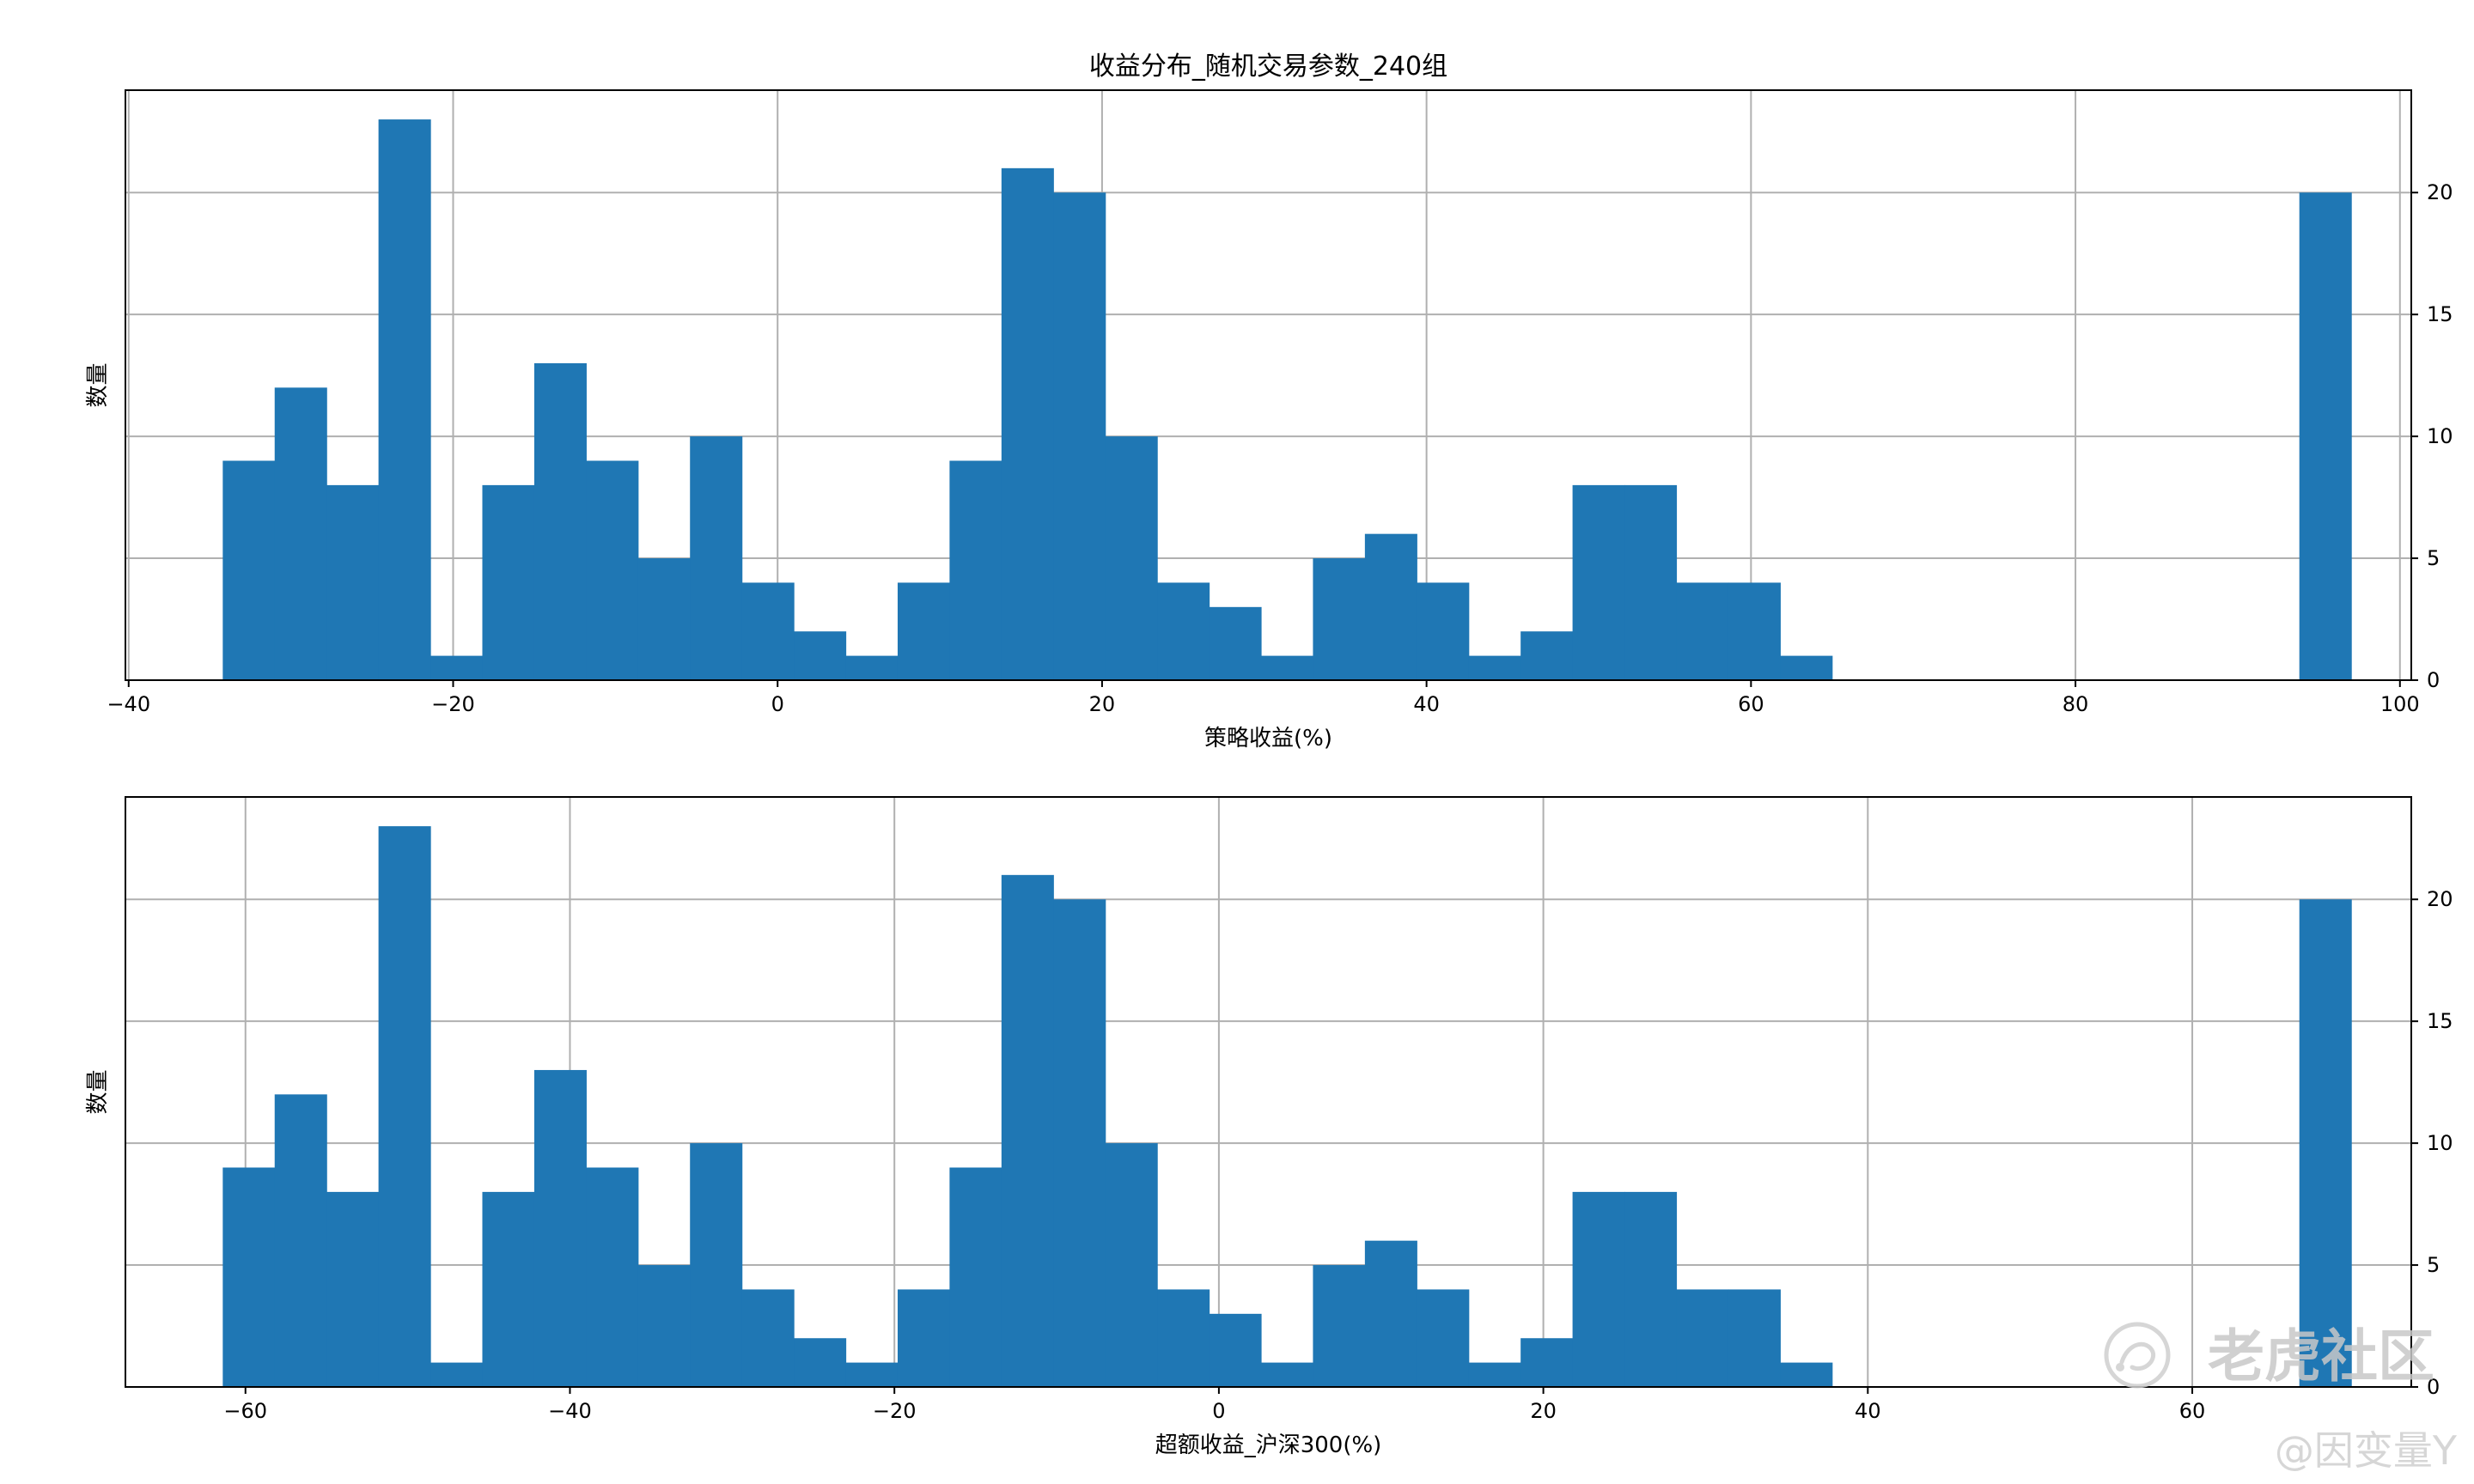 Image resolution: width=2474 pixels, height=1484 pixels. Describe the element at coordinates (2366, 1450) in the screenshot. I see `watermark-author: @因变量Y` at that location.